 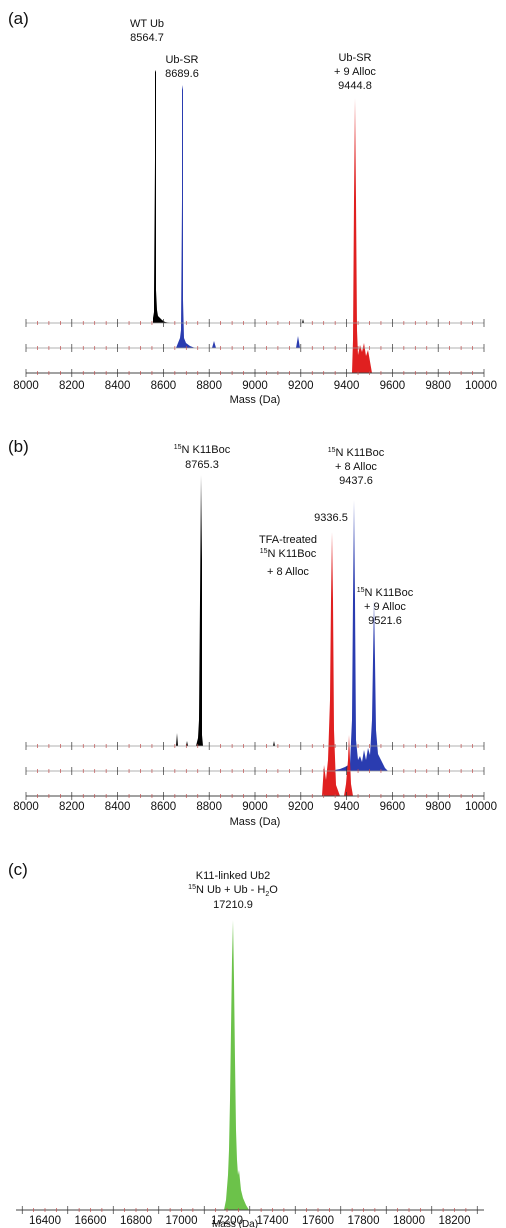 What do you see at coordinates (202, 465) in the screenshot?
I see `annotation-line: 8765.3` at bounding box center [202, 465].